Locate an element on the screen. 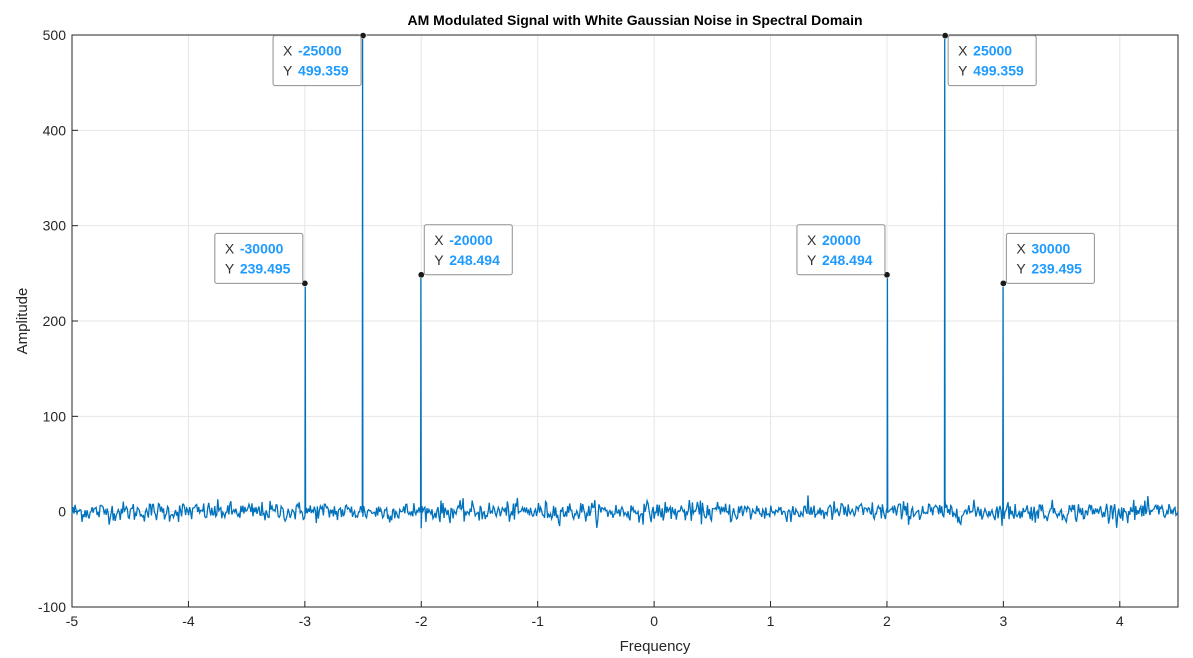  x-tick-label: 4 is located at coordinates (1120, 621).